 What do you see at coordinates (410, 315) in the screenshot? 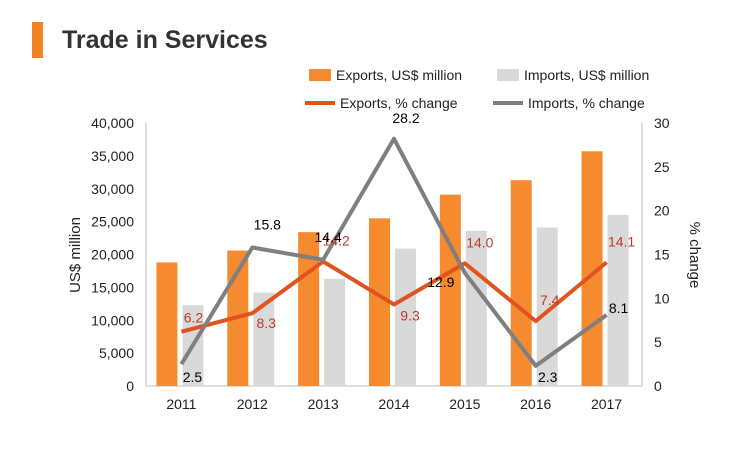
I see `data-label-exports-change: 9.3` at bounding box center [410, 315].